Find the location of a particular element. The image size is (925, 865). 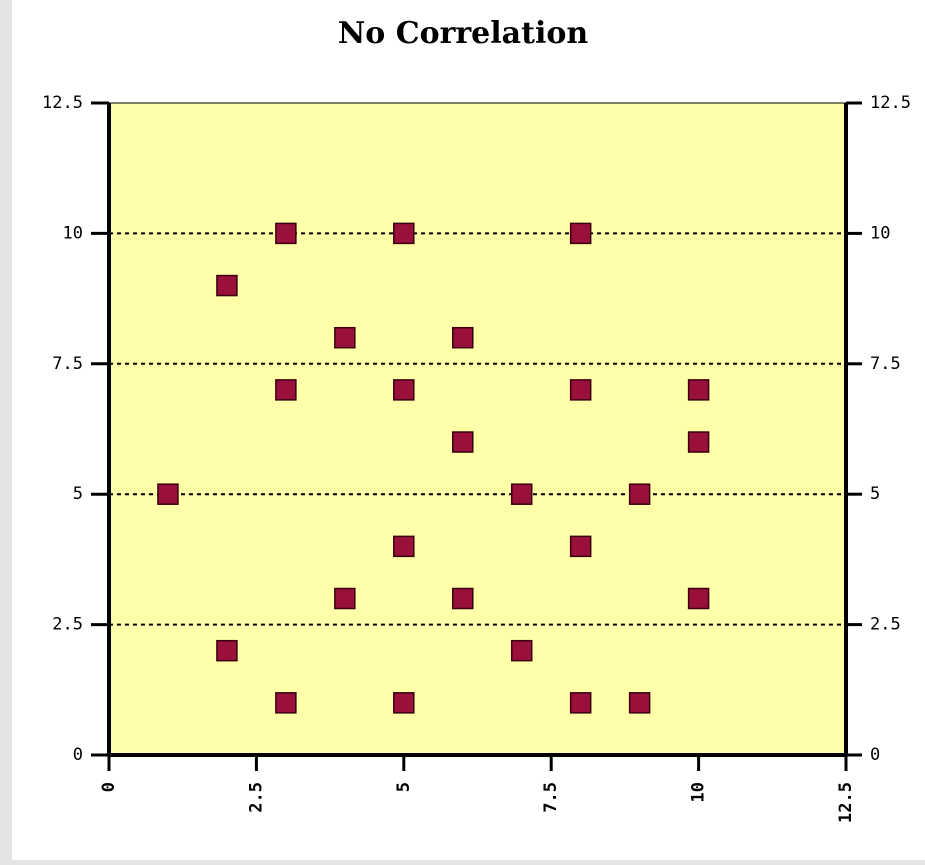

y-tick-label: 5 is located at coordinates (78, 494).